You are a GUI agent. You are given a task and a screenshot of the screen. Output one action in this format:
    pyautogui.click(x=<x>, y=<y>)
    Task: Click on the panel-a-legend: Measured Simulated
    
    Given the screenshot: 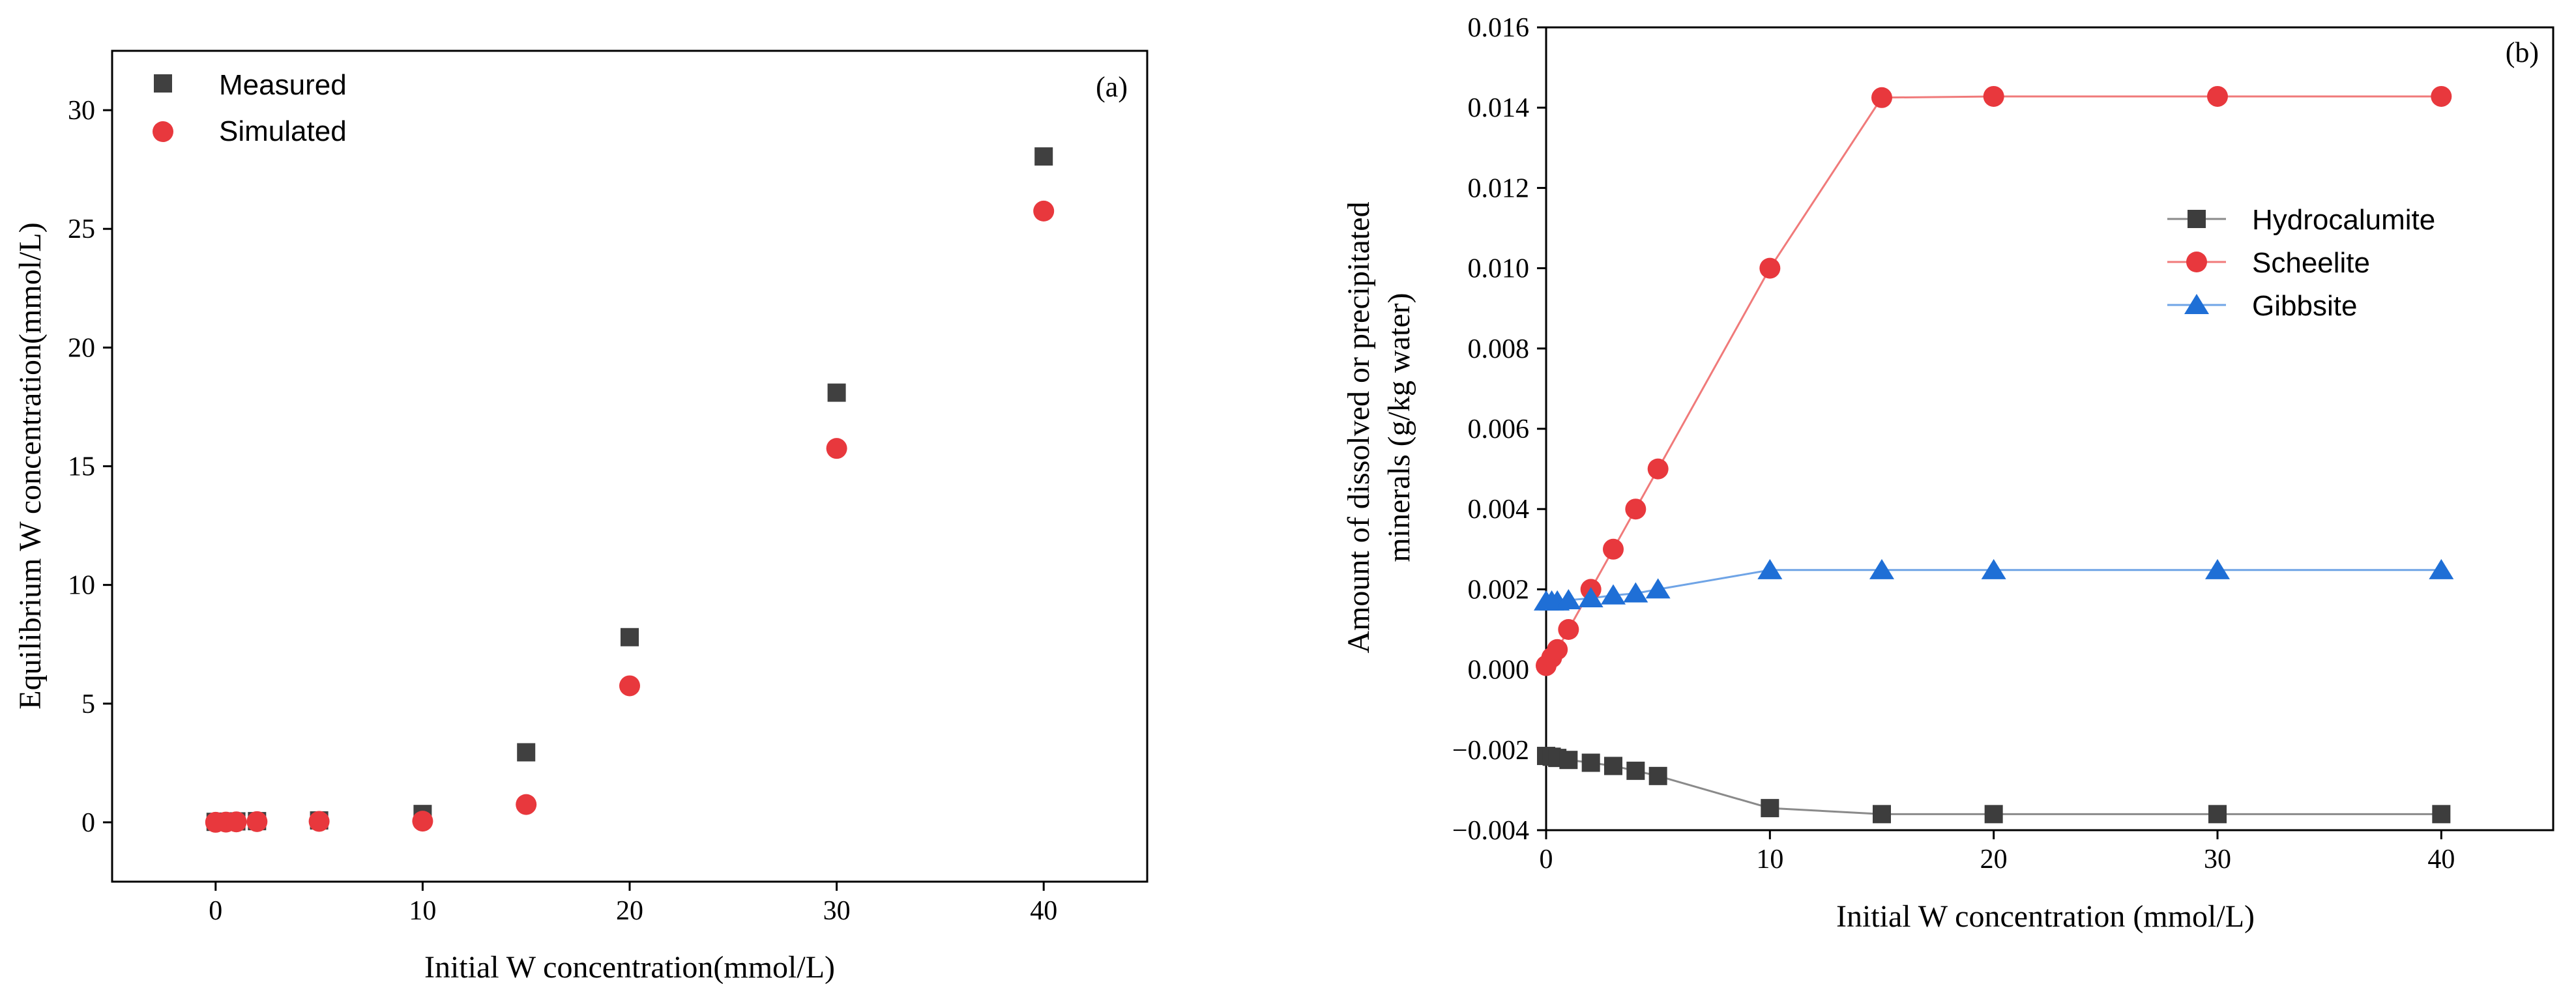 What is the action you would take?
    pyautogui.click(x=250, y=108)
    